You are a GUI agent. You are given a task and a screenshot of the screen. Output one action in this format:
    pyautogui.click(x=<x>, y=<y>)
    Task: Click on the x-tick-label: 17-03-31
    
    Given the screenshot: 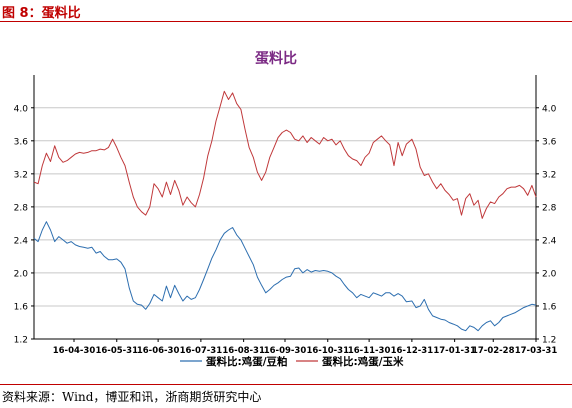 What is the action you would take?
    pyautogui.click(x=536, y=351)
    